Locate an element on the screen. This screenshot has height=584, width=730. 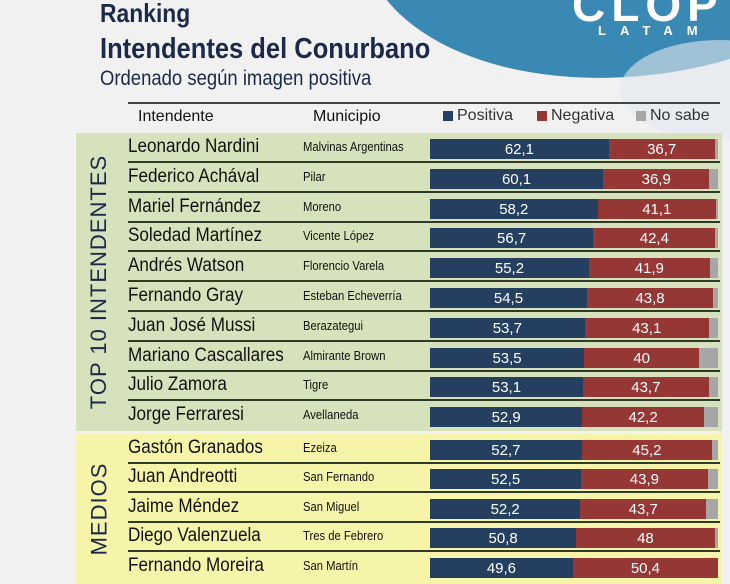
legend-label: Positiva is located at coordinates (485, 116).